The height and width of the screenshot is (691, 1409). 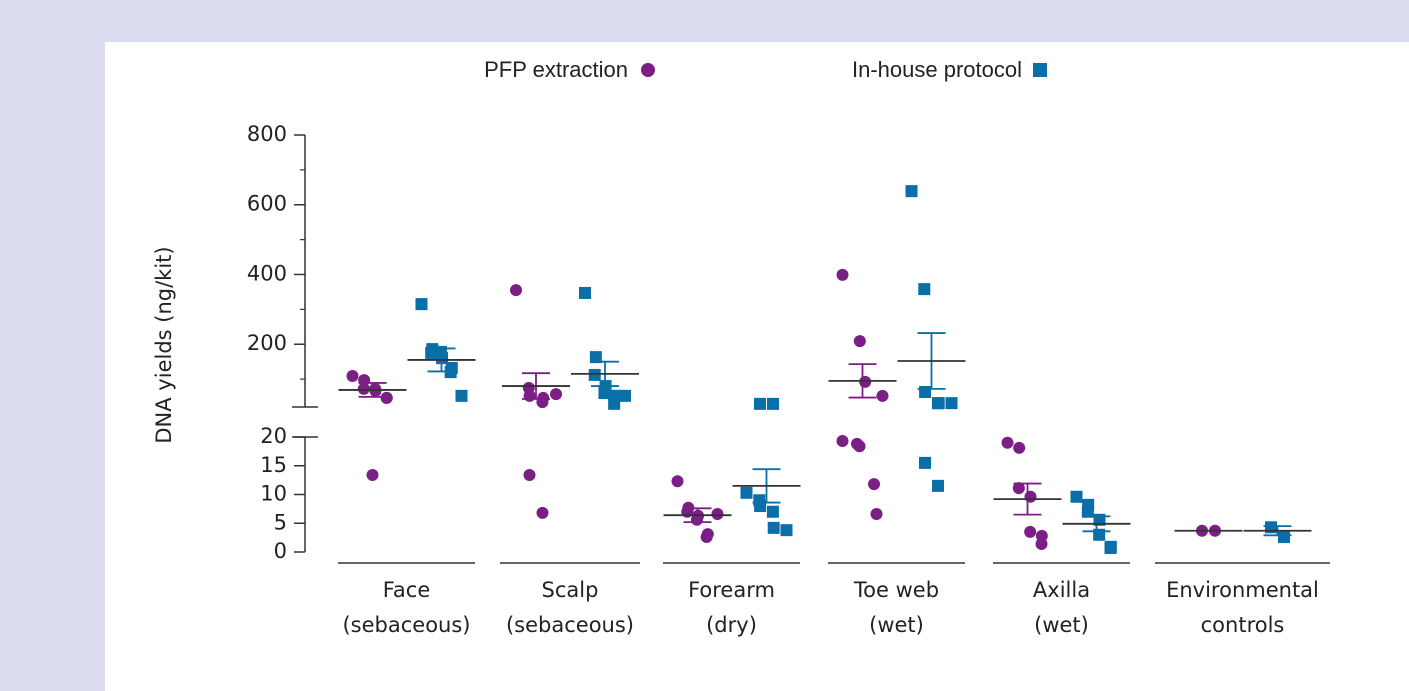 I want to click on y-axis-label: DNA yields (ng/kit), so click(x=164, y=344).